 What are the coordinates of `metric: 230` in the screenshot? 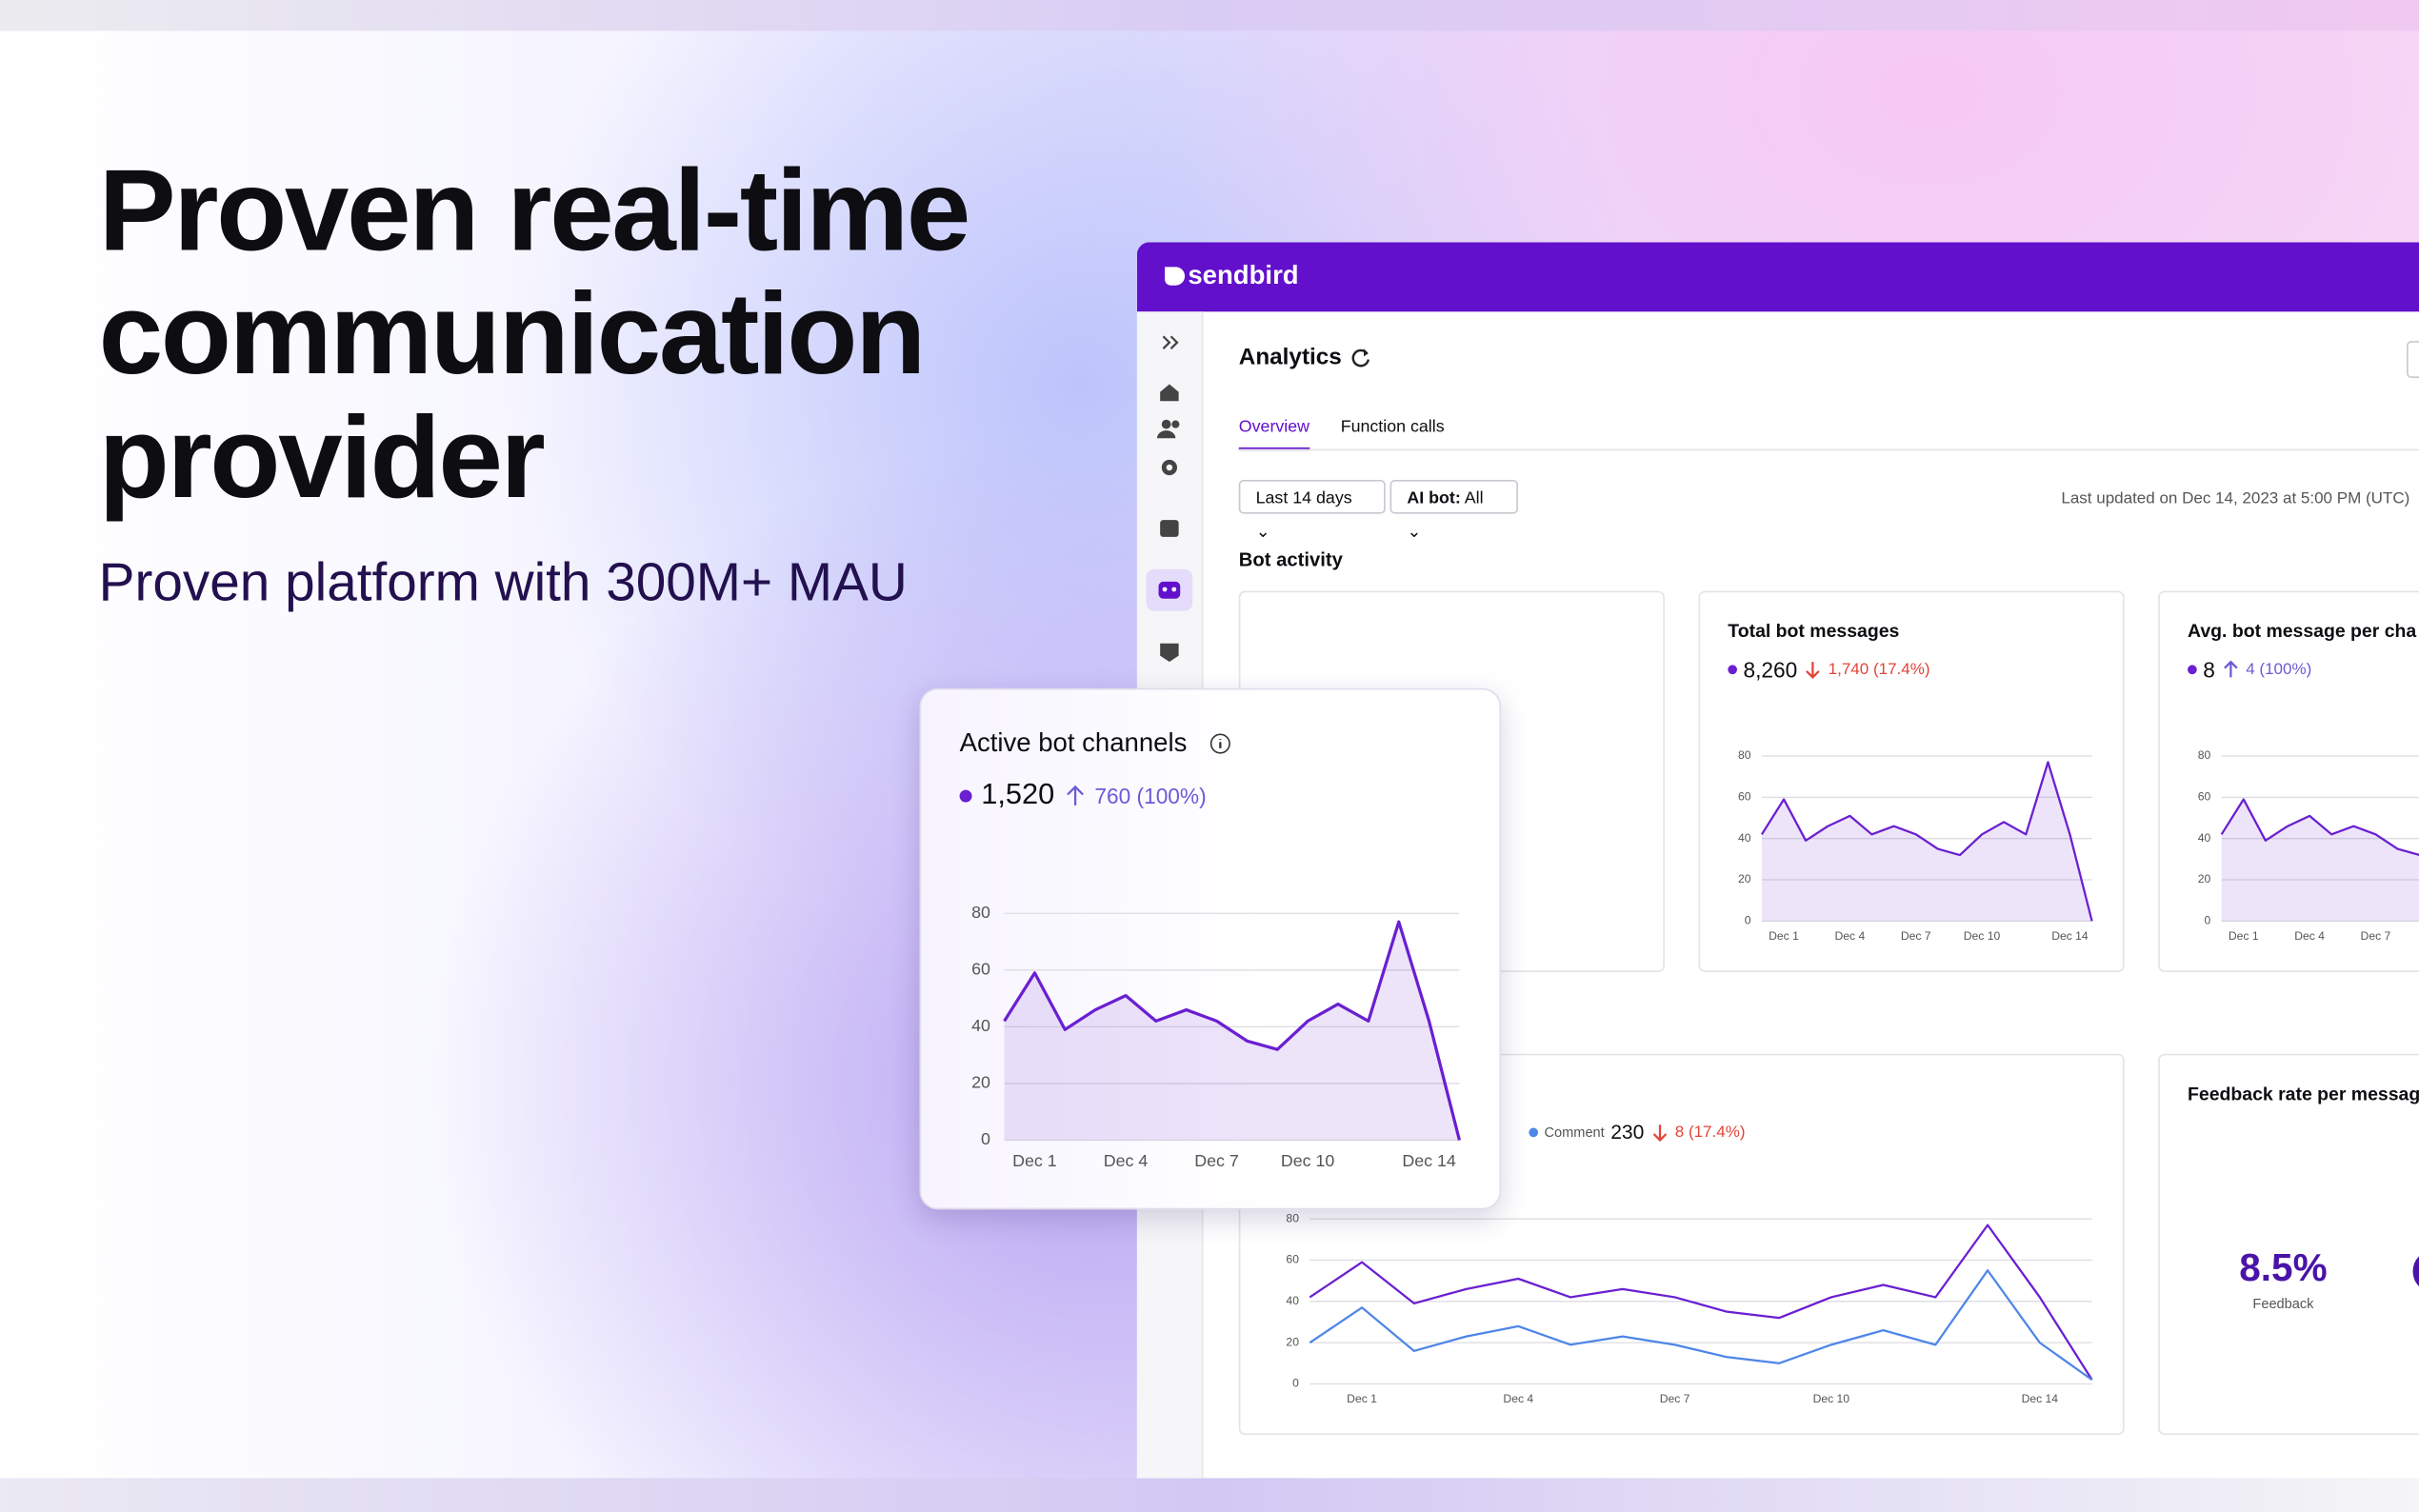 It's located at (1627, 1132).